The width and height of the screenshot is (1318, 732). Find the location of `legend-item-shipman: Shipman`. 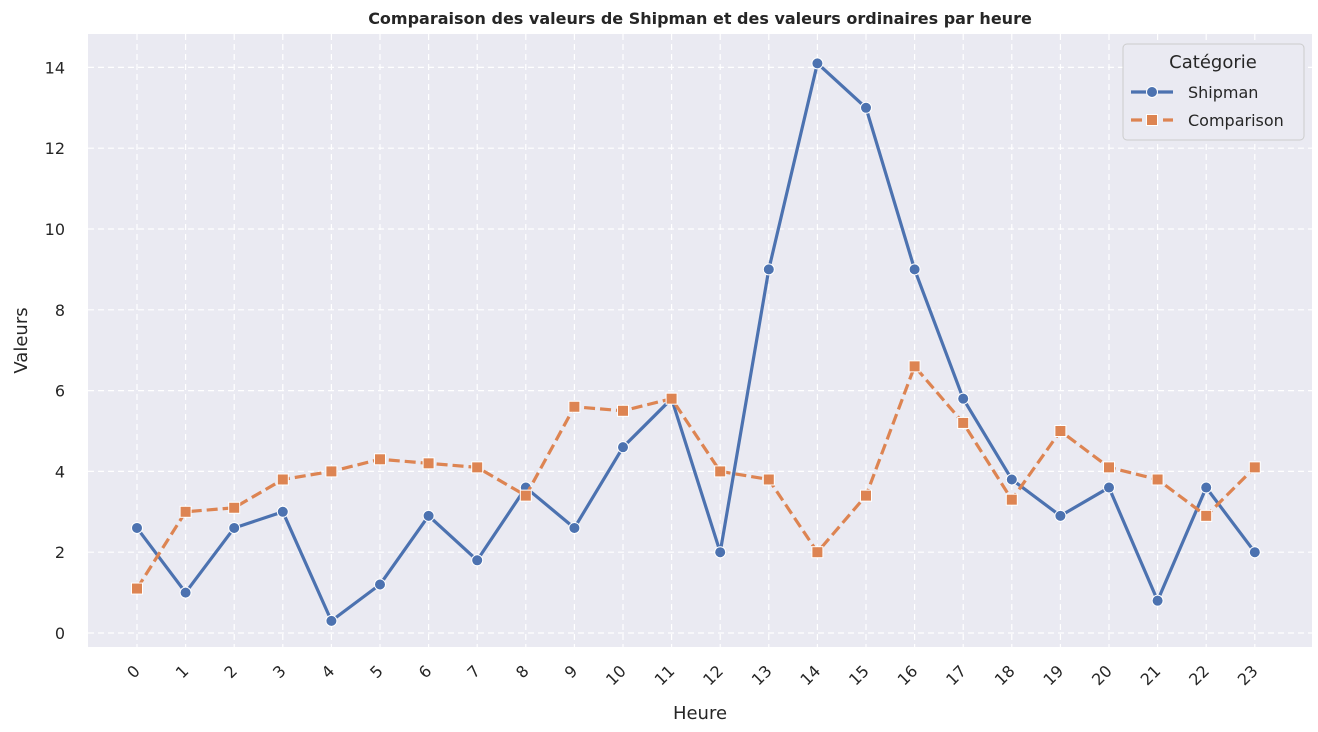

legend-item-shipman: Shipman is located at coordinates (1194, 92).